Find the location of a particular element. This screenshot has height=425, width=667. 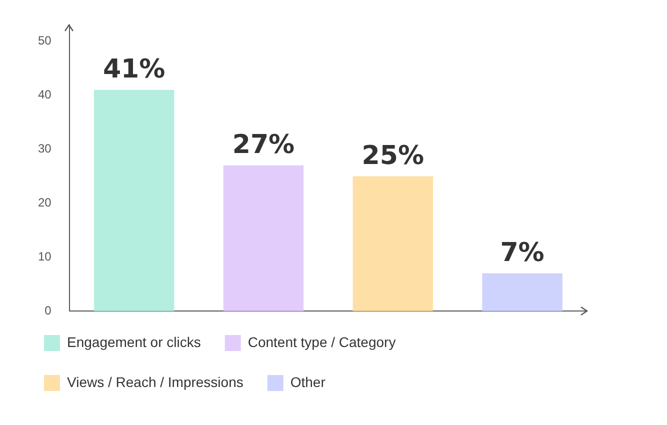

y-tick-label: 50 is located at coordinates (45, 41).